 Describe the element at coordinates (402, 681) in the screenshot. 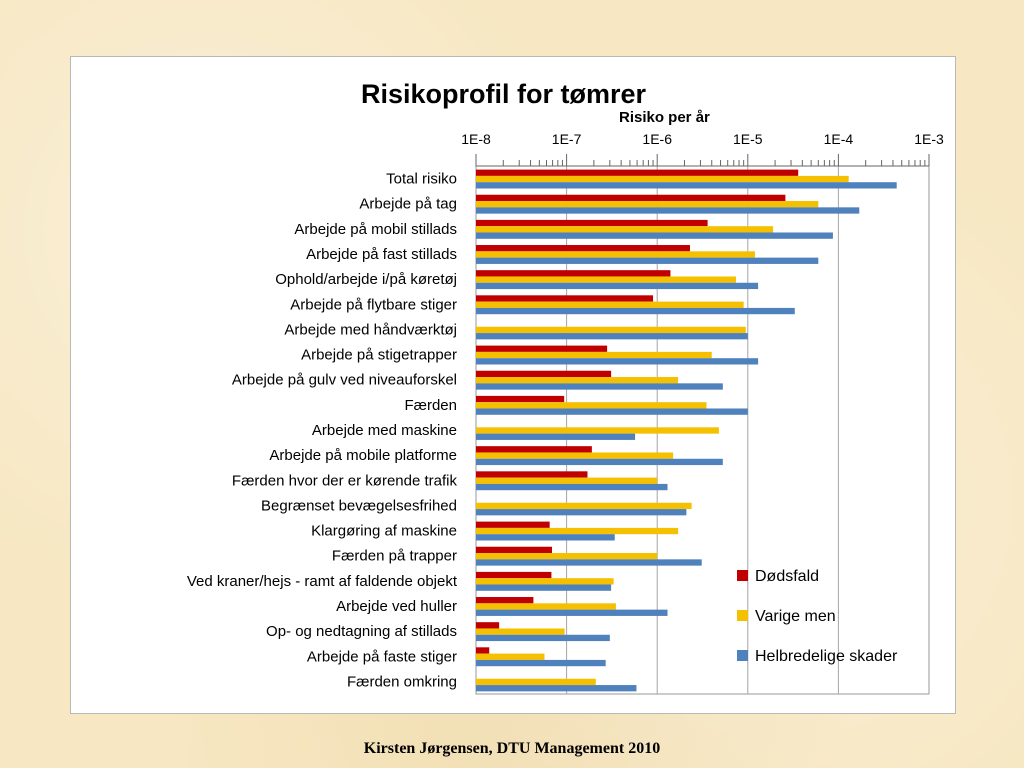

I see `category-label: Færden omkring` at that location.